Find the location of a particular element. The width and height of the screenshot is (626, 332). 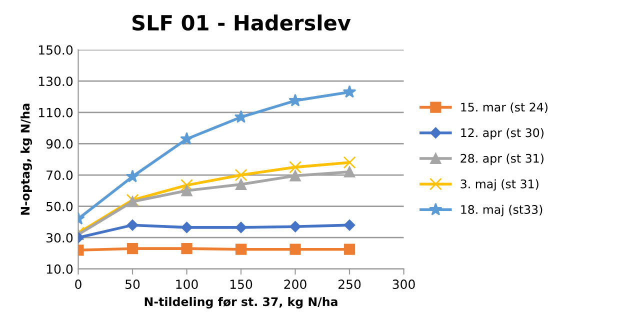

y-tick-label: 50.0 is located at coordinates (59, 207).